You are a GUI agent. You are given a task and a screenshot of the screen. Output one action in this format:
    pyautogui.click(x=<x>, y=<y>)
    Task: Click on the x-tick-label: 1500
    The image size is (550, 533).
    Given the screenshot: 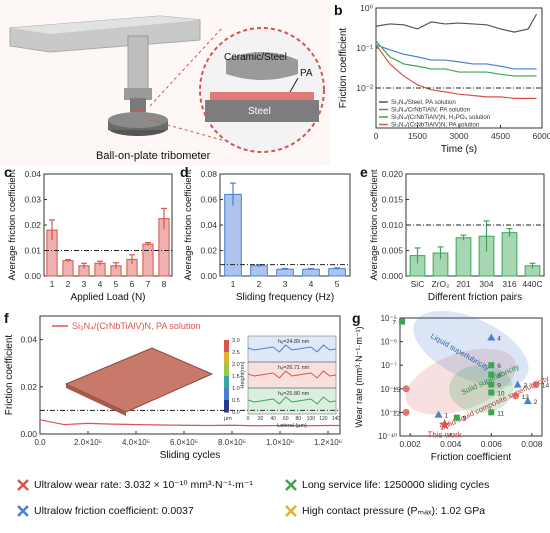 What is the action you would take?
    pyautogui.click(x=417, y=136)
    